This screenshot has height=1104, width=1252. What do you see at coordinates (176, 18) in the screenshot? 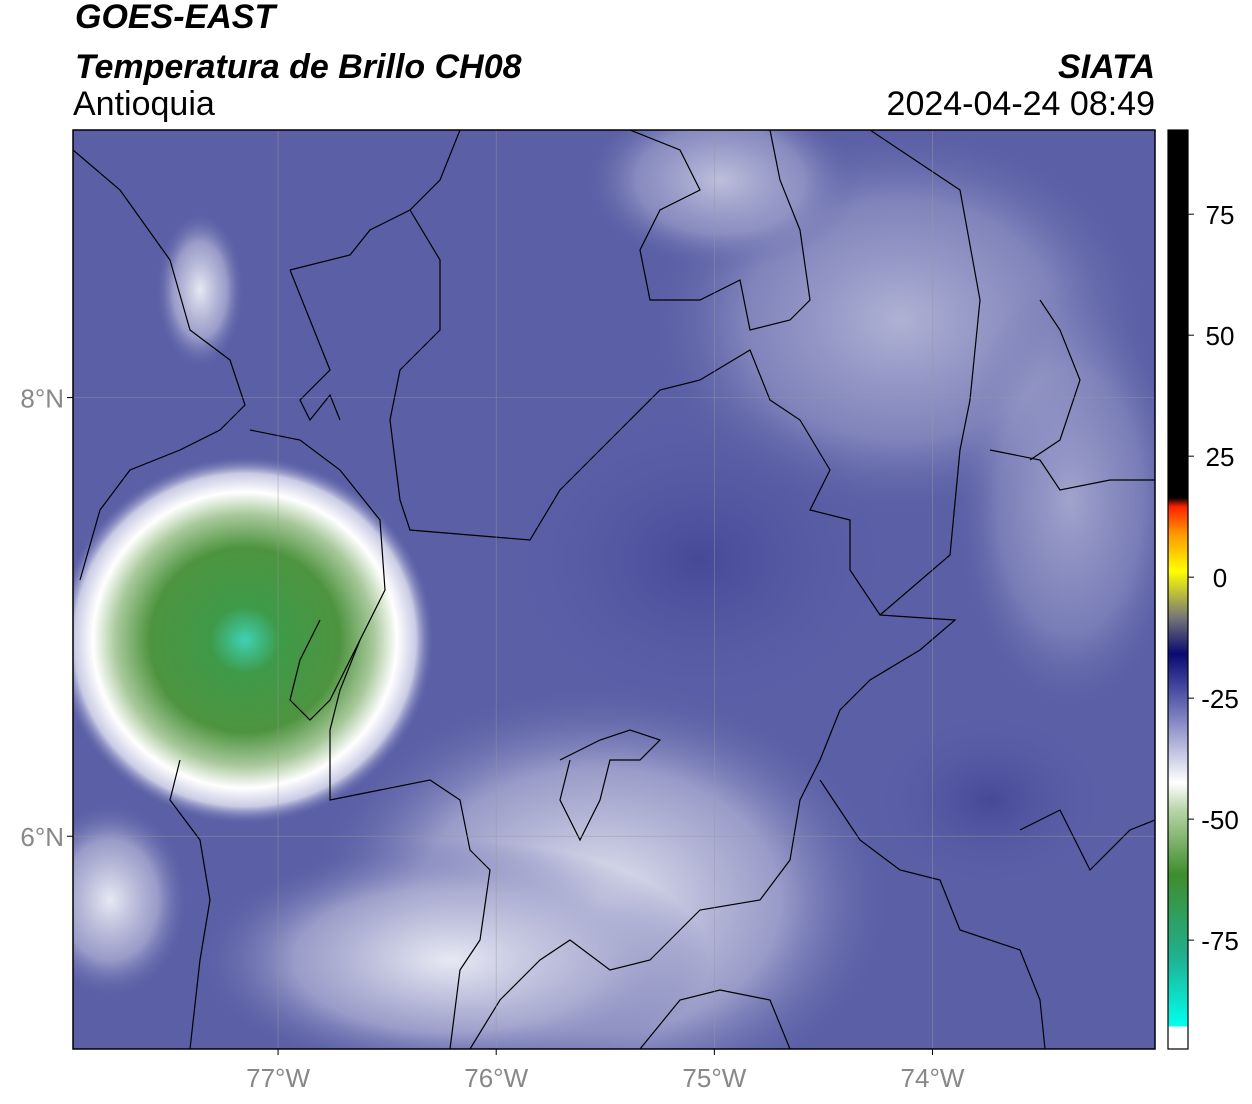
I see `title-line1: GOES-EAST` at bounding box center [176, 18].